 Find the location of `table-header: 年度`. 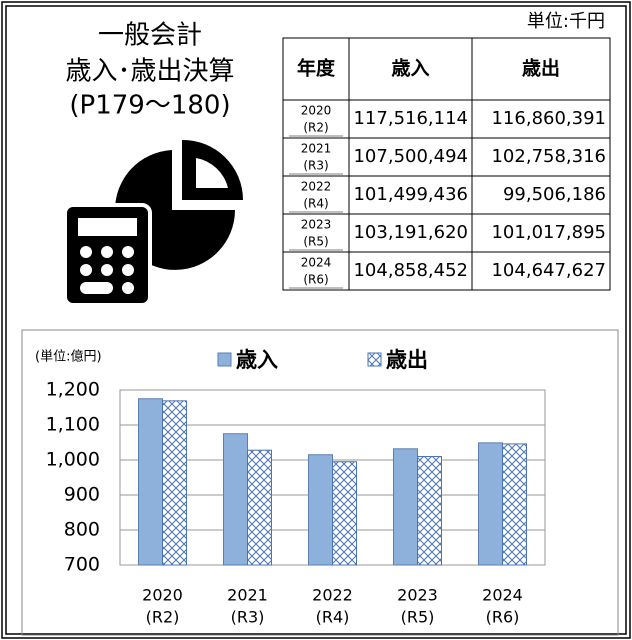

table-header: 年度 is located at coordinates (316, 68).